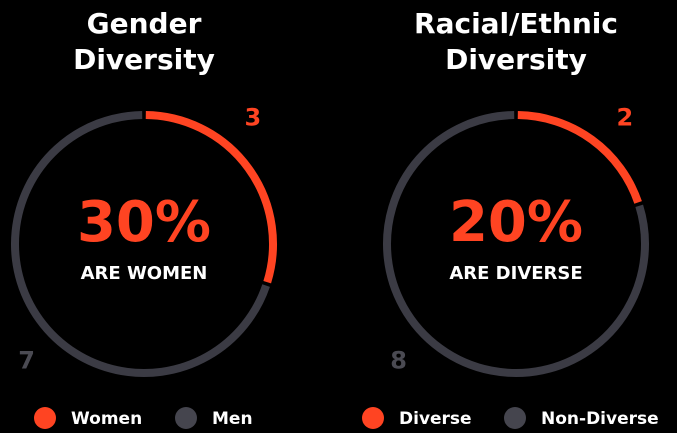  What do you see at coordinates (144, 222) in the screenshot?
I see `center-value: 30%` at bounding box center [144, 222].